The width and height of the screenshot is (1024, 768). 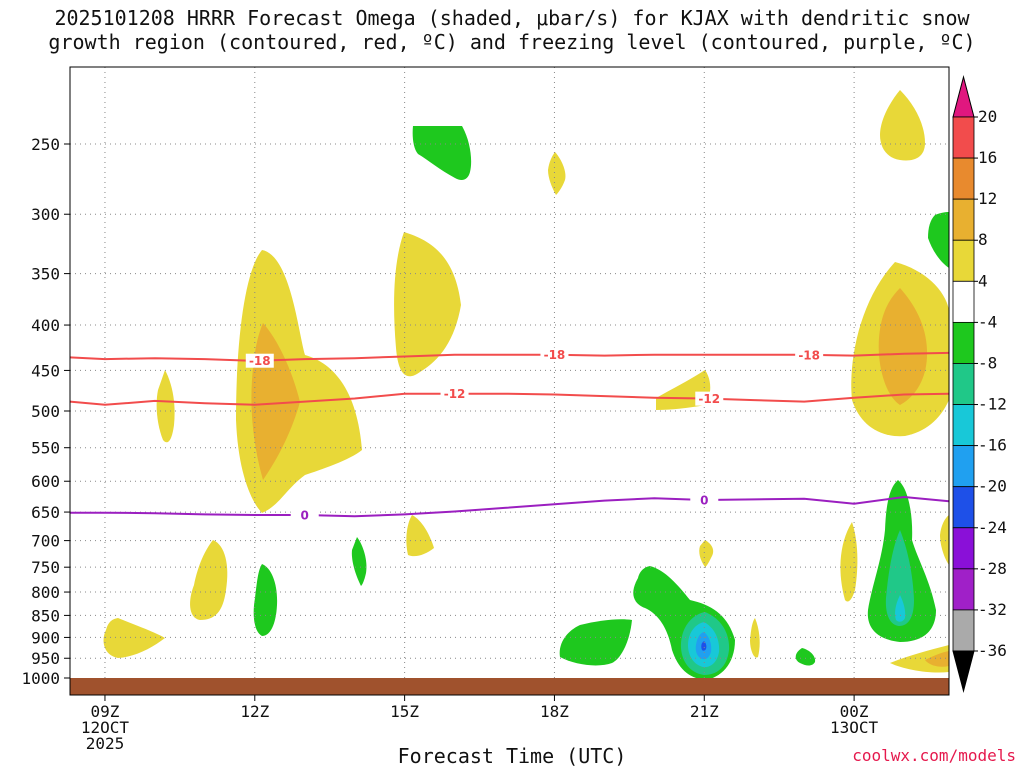 I want to click on colorbar-label: 20, so click(x=987, y=116).